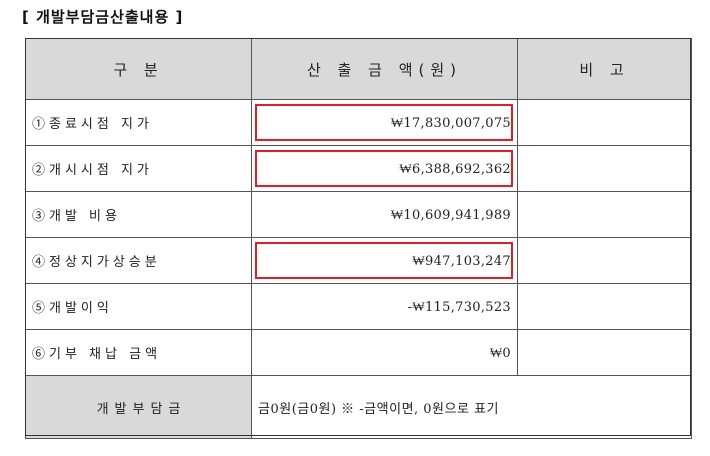  What do you see at coordinates (384, 306) in the screenshot?
I see `row-amount: -₩115,730,523` at bounding box center [384, 306].